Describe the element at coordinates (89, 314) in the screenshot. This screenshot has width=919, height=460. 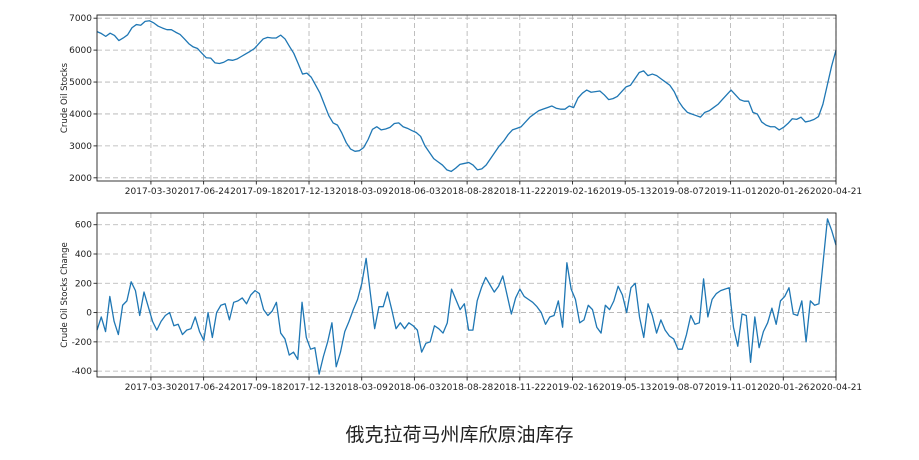
I see `y-tick-label: 0` at that location.